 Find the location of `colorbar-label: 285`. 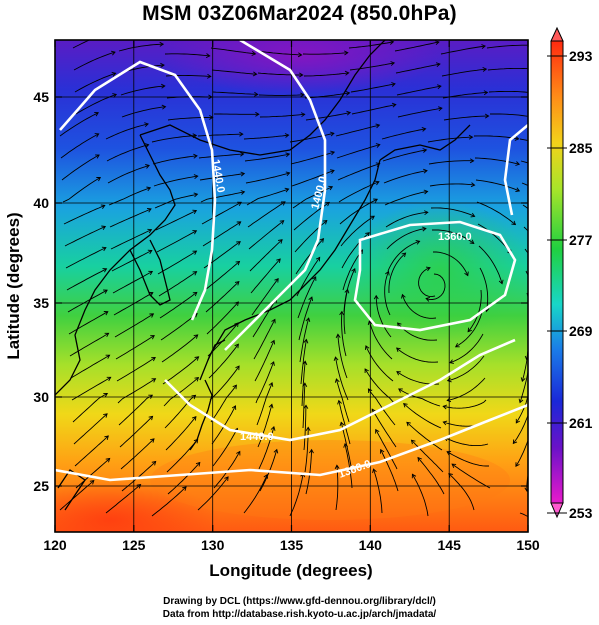

colorbar-label: 285 is located at coordinates (581, 148).